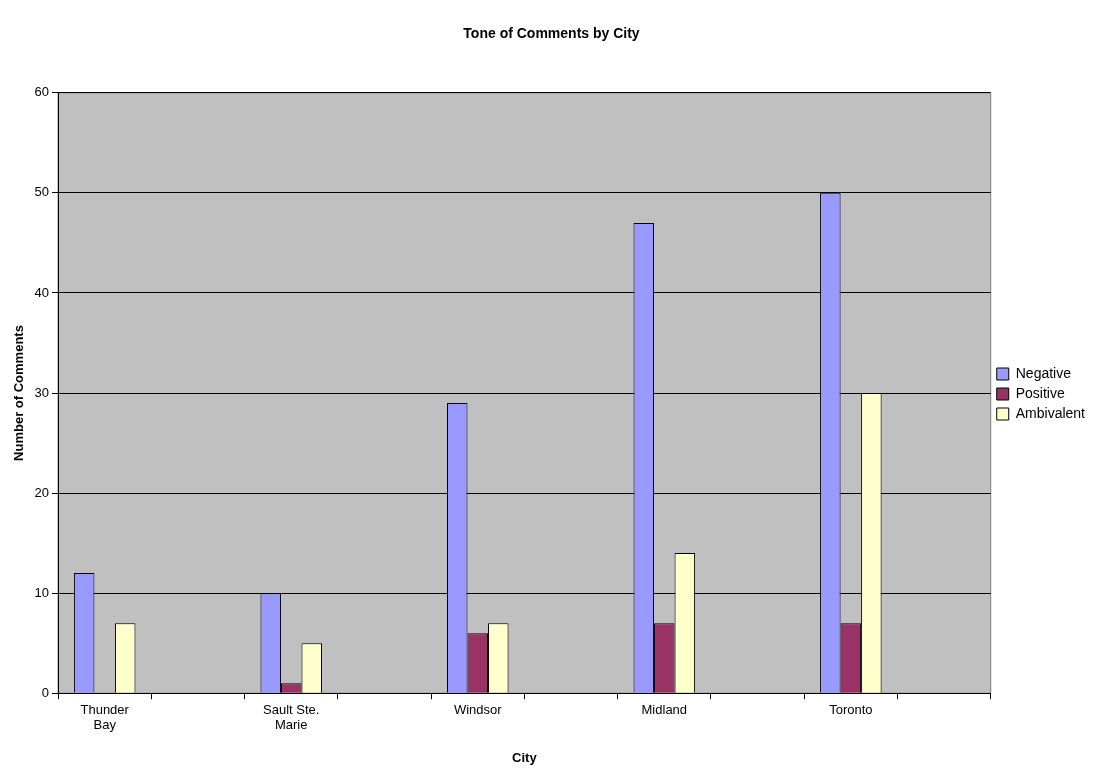  I want to click on legend-label: Negative, so click(1043, 372).